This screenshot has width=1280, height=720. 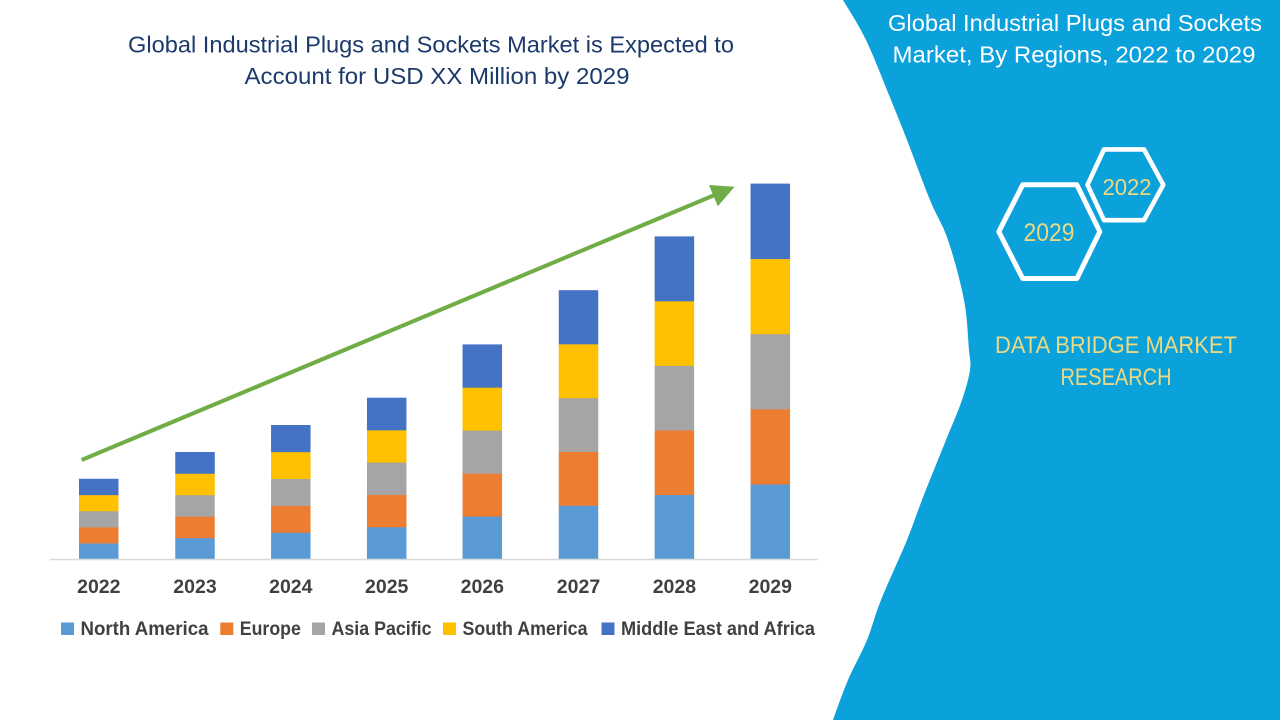 What do you see at coordinates (483, 587) in the screenshot?
I see `svg-text: 2026` at bounding box center [483, 587].